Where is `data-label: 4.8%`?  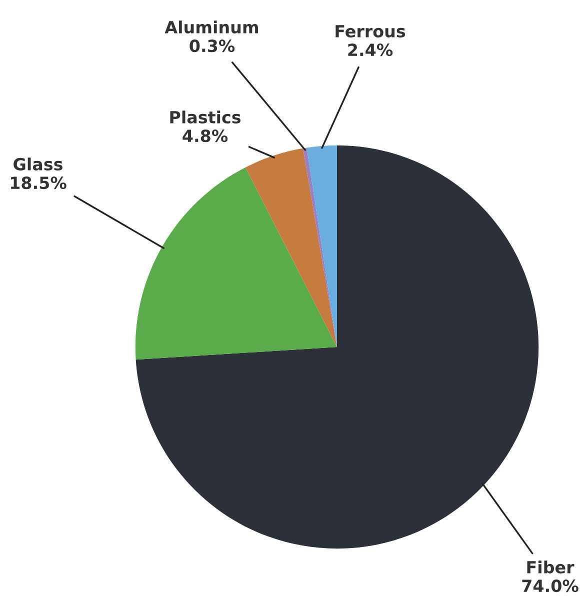 data-label: 4.8% is located at coordinates (205, 136).